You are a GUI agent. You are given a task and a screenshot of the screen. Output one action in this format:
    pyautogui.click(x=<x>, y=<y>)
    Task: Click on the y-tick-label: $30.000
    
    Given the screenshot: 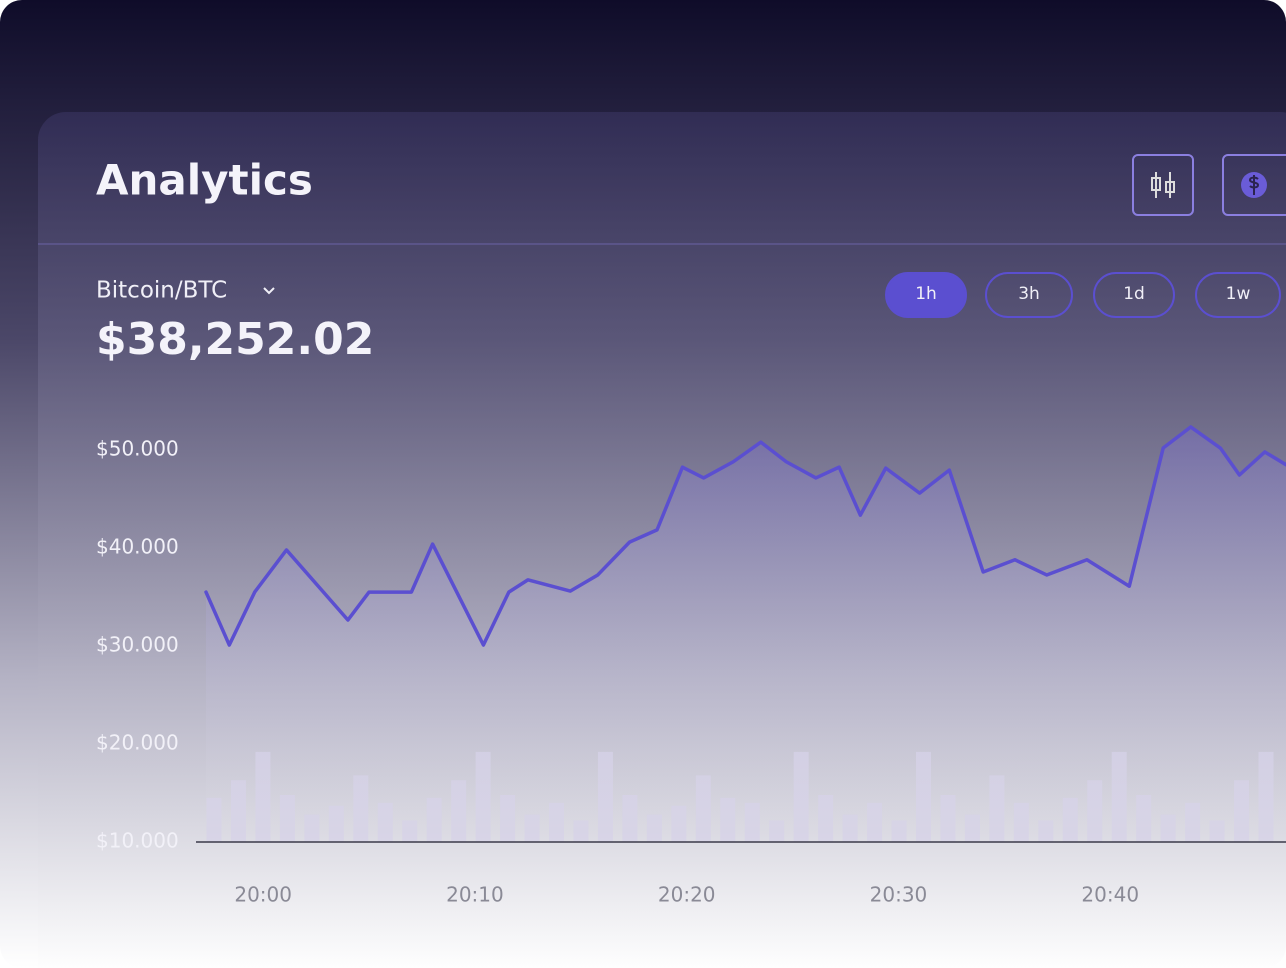 What is the action you would take?
    pyautogui.click(x=137, y=645)
    